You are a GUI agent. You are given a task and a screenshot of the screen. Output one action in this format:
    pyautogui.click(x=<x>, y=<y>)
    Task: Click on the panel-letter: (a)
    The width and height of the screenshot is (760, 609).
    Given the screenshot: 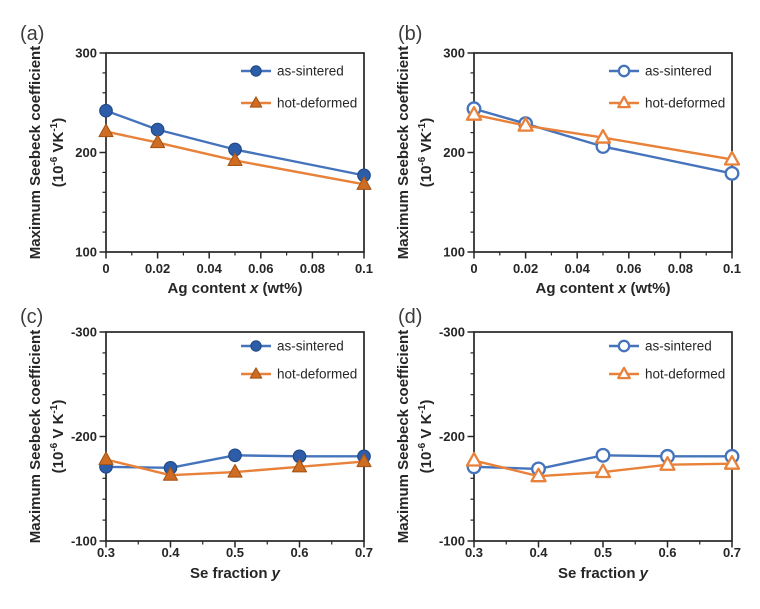 What is the action you would take?
    pyautogui.click(x=32, y=34)
    